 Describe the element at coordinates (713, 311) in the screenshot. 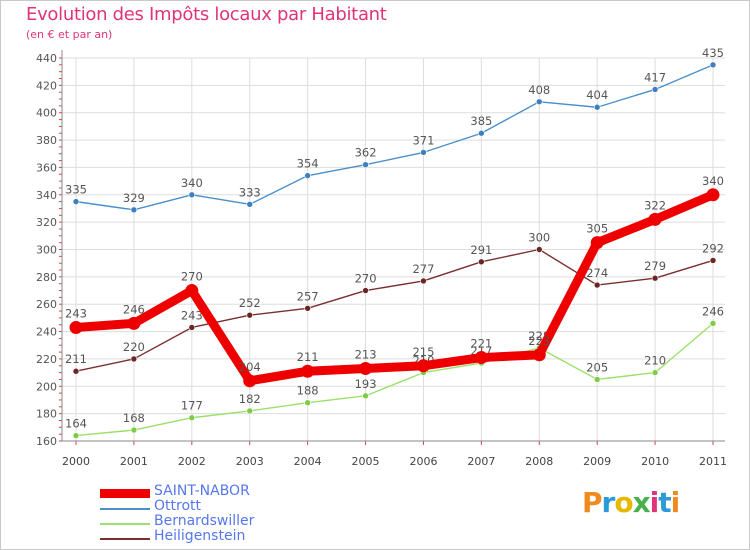

I see `data-label-bernardswiller: 246` at that location.